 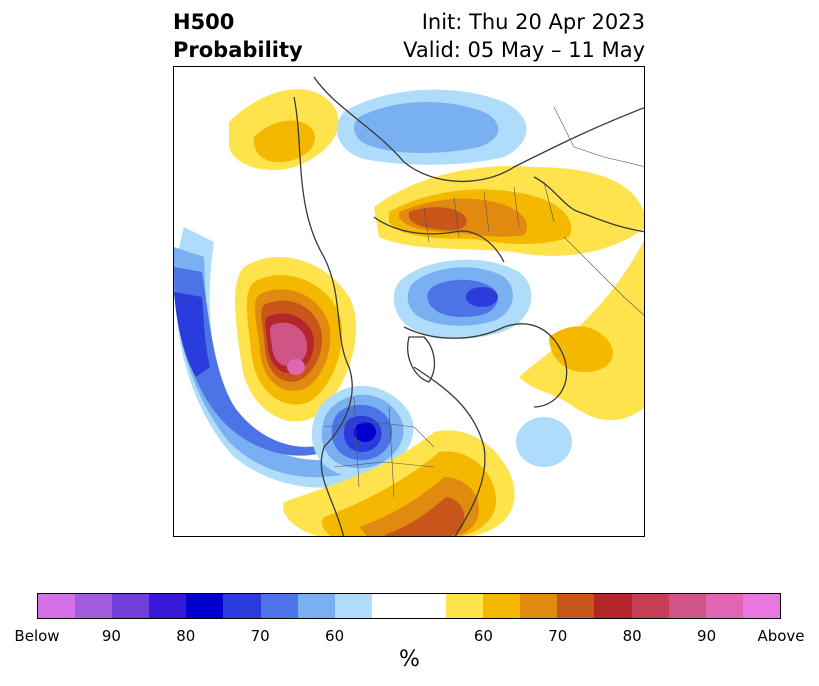 I want to click on title-variable: H500, so click(x=204, y=22).